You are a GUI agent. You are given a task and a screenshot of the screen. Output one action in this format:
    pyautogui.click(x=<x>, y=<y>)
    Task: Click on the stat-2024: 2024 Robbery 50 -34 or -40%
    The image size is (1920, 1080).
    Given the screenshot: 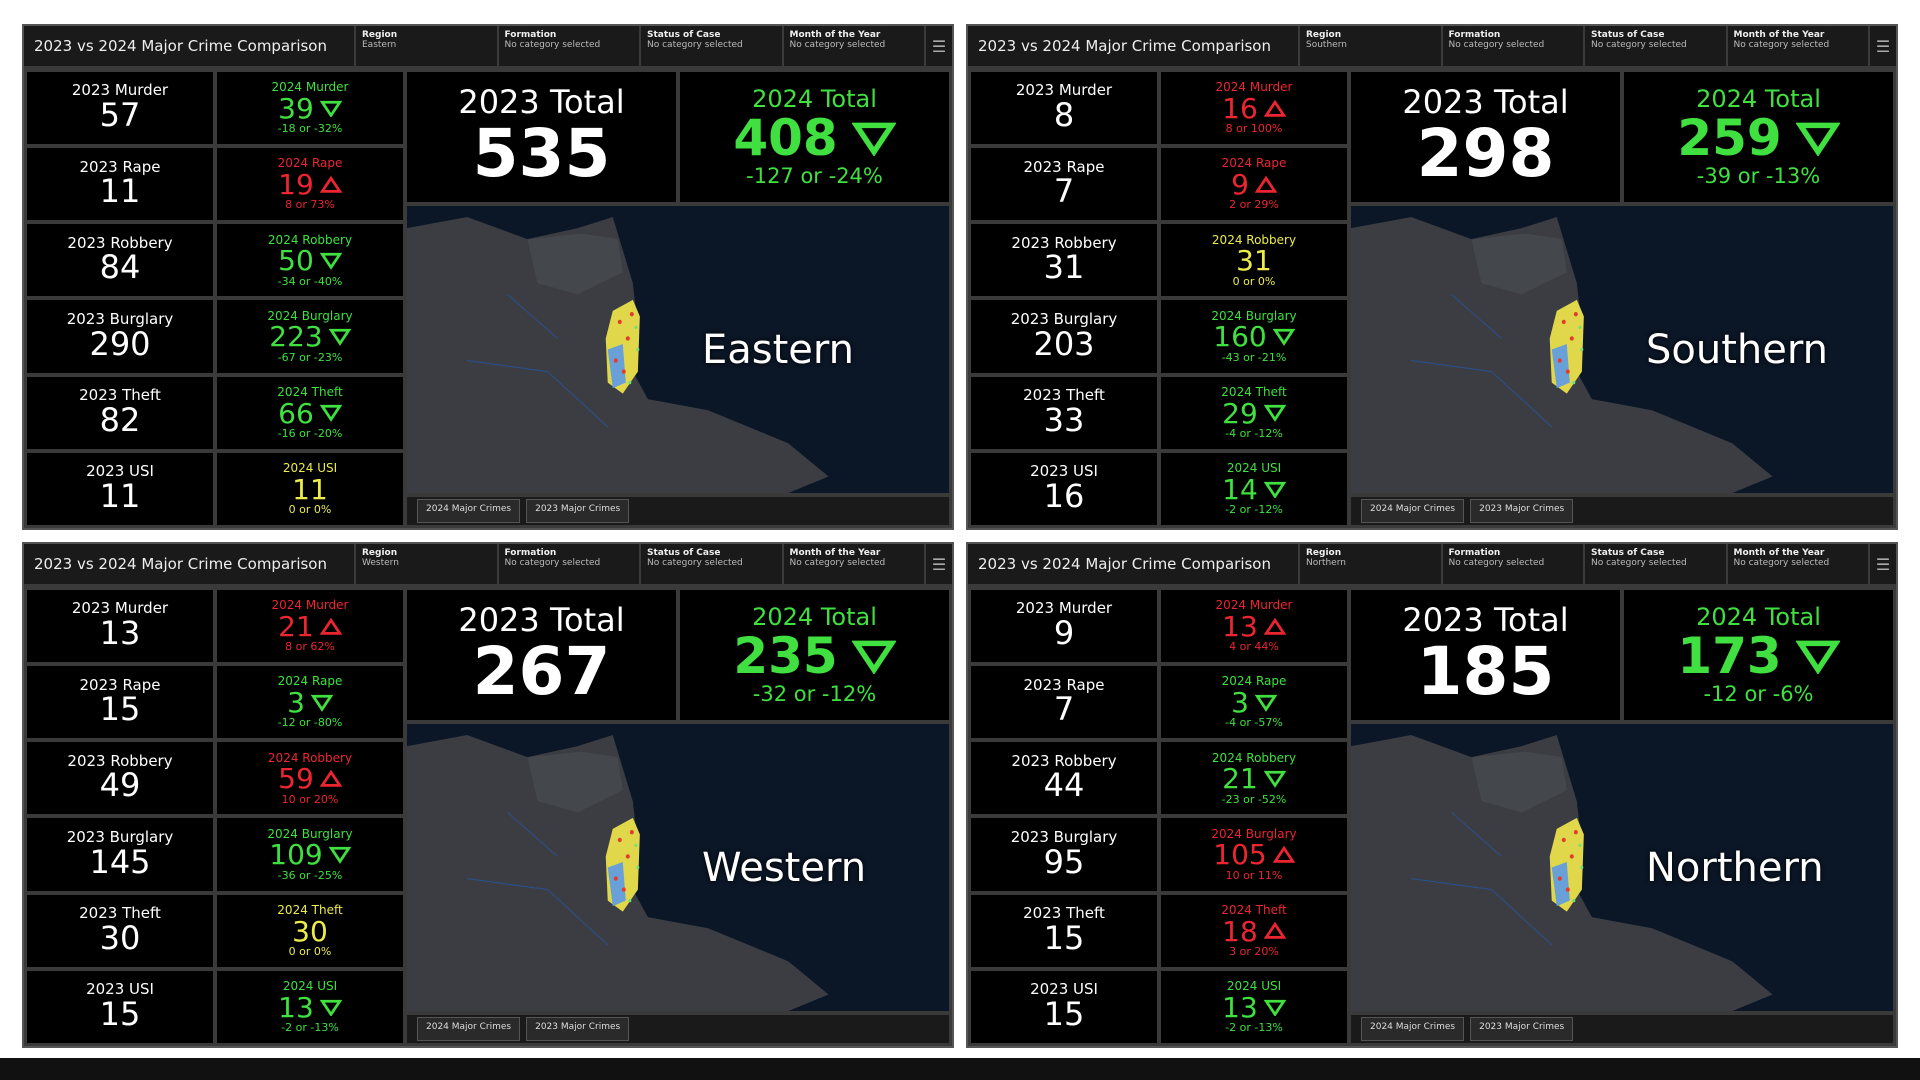 What is the action you would take?
    pyautogui.click(x=310, y=260)
    